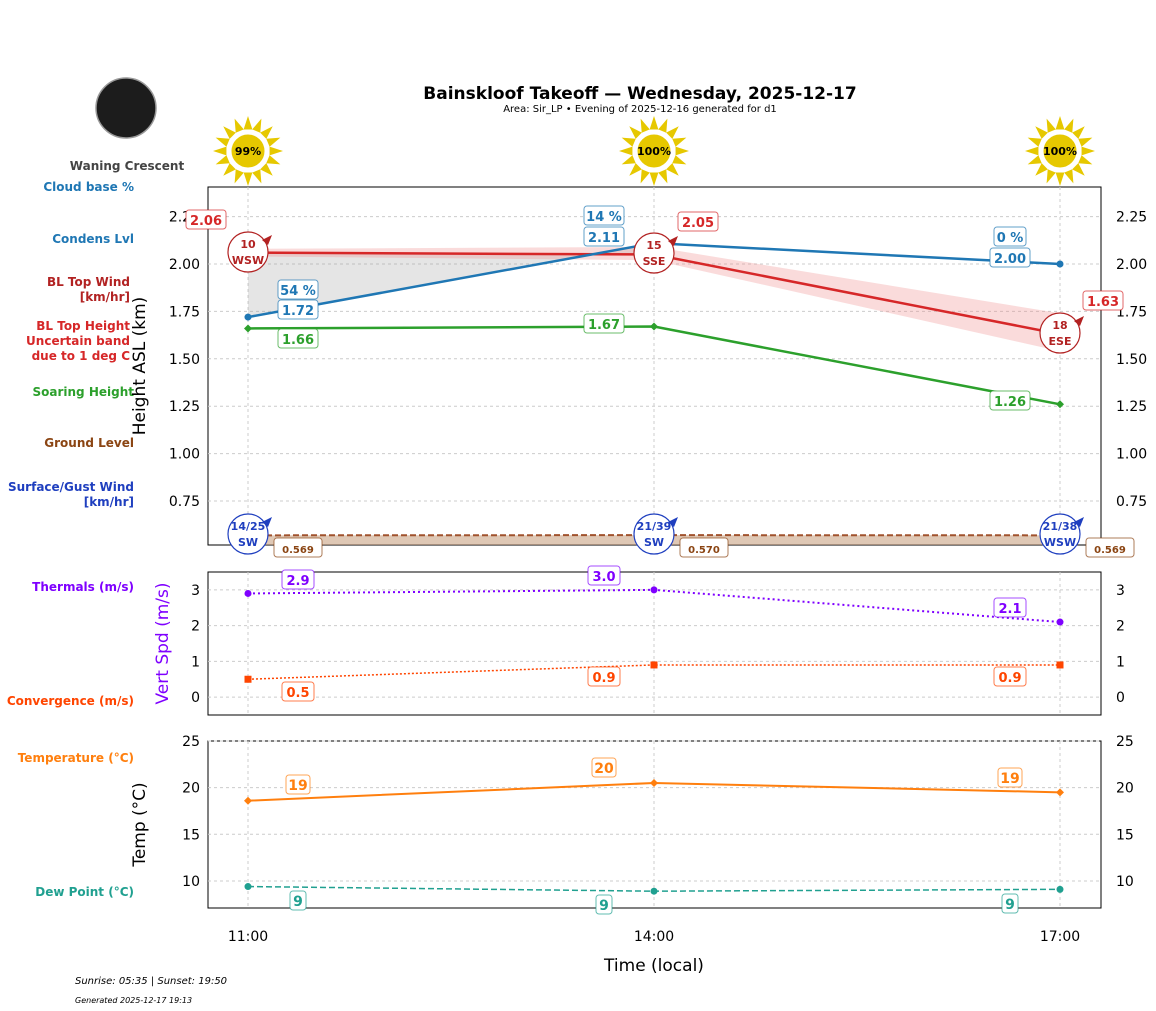 This screenshot has height=1011, width=1156. Describe the element at coordinates (83, 326) in the screenshot. I see `side-label: BL Top Height` at that location.